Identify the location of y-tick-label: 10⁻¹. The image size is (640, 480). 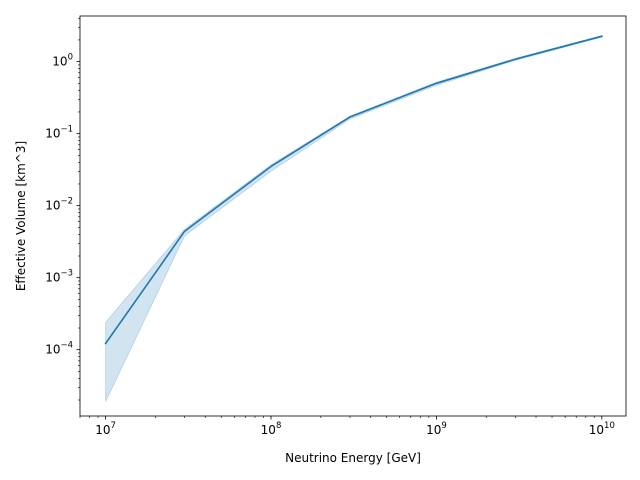
(59, 133).